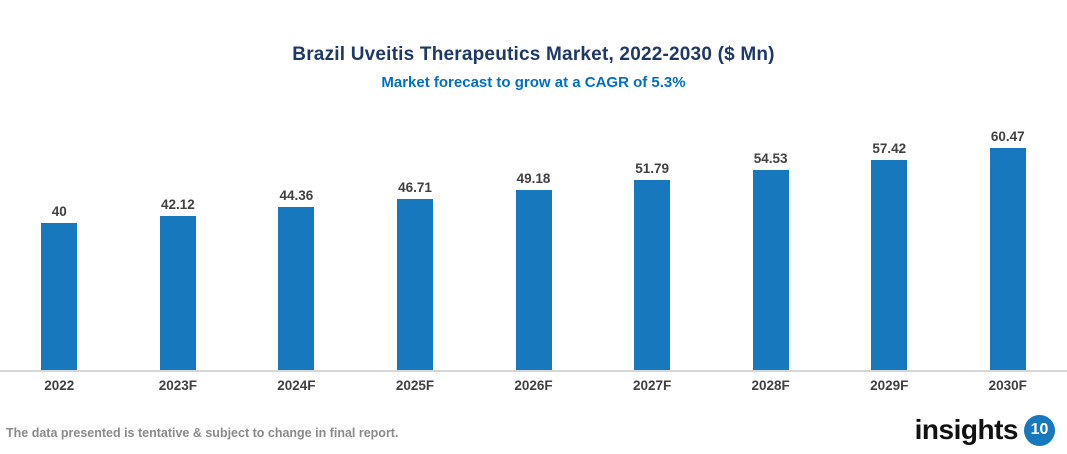  Describe the element at coordinates (770, 159) in the screenshot. I see `bar-value-label: 54.53` at that location.